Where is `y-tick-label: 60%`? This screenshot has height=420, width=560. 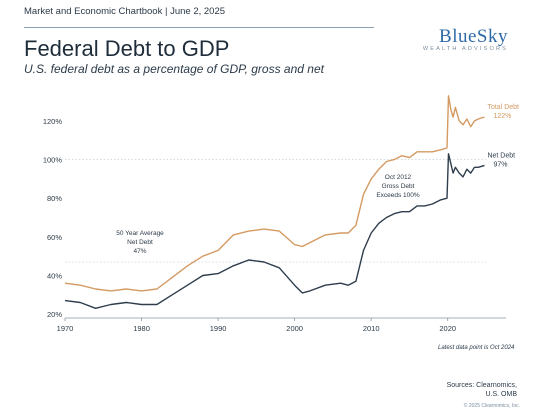 y-tick-label: 60% is located at coordinates (54, 237).